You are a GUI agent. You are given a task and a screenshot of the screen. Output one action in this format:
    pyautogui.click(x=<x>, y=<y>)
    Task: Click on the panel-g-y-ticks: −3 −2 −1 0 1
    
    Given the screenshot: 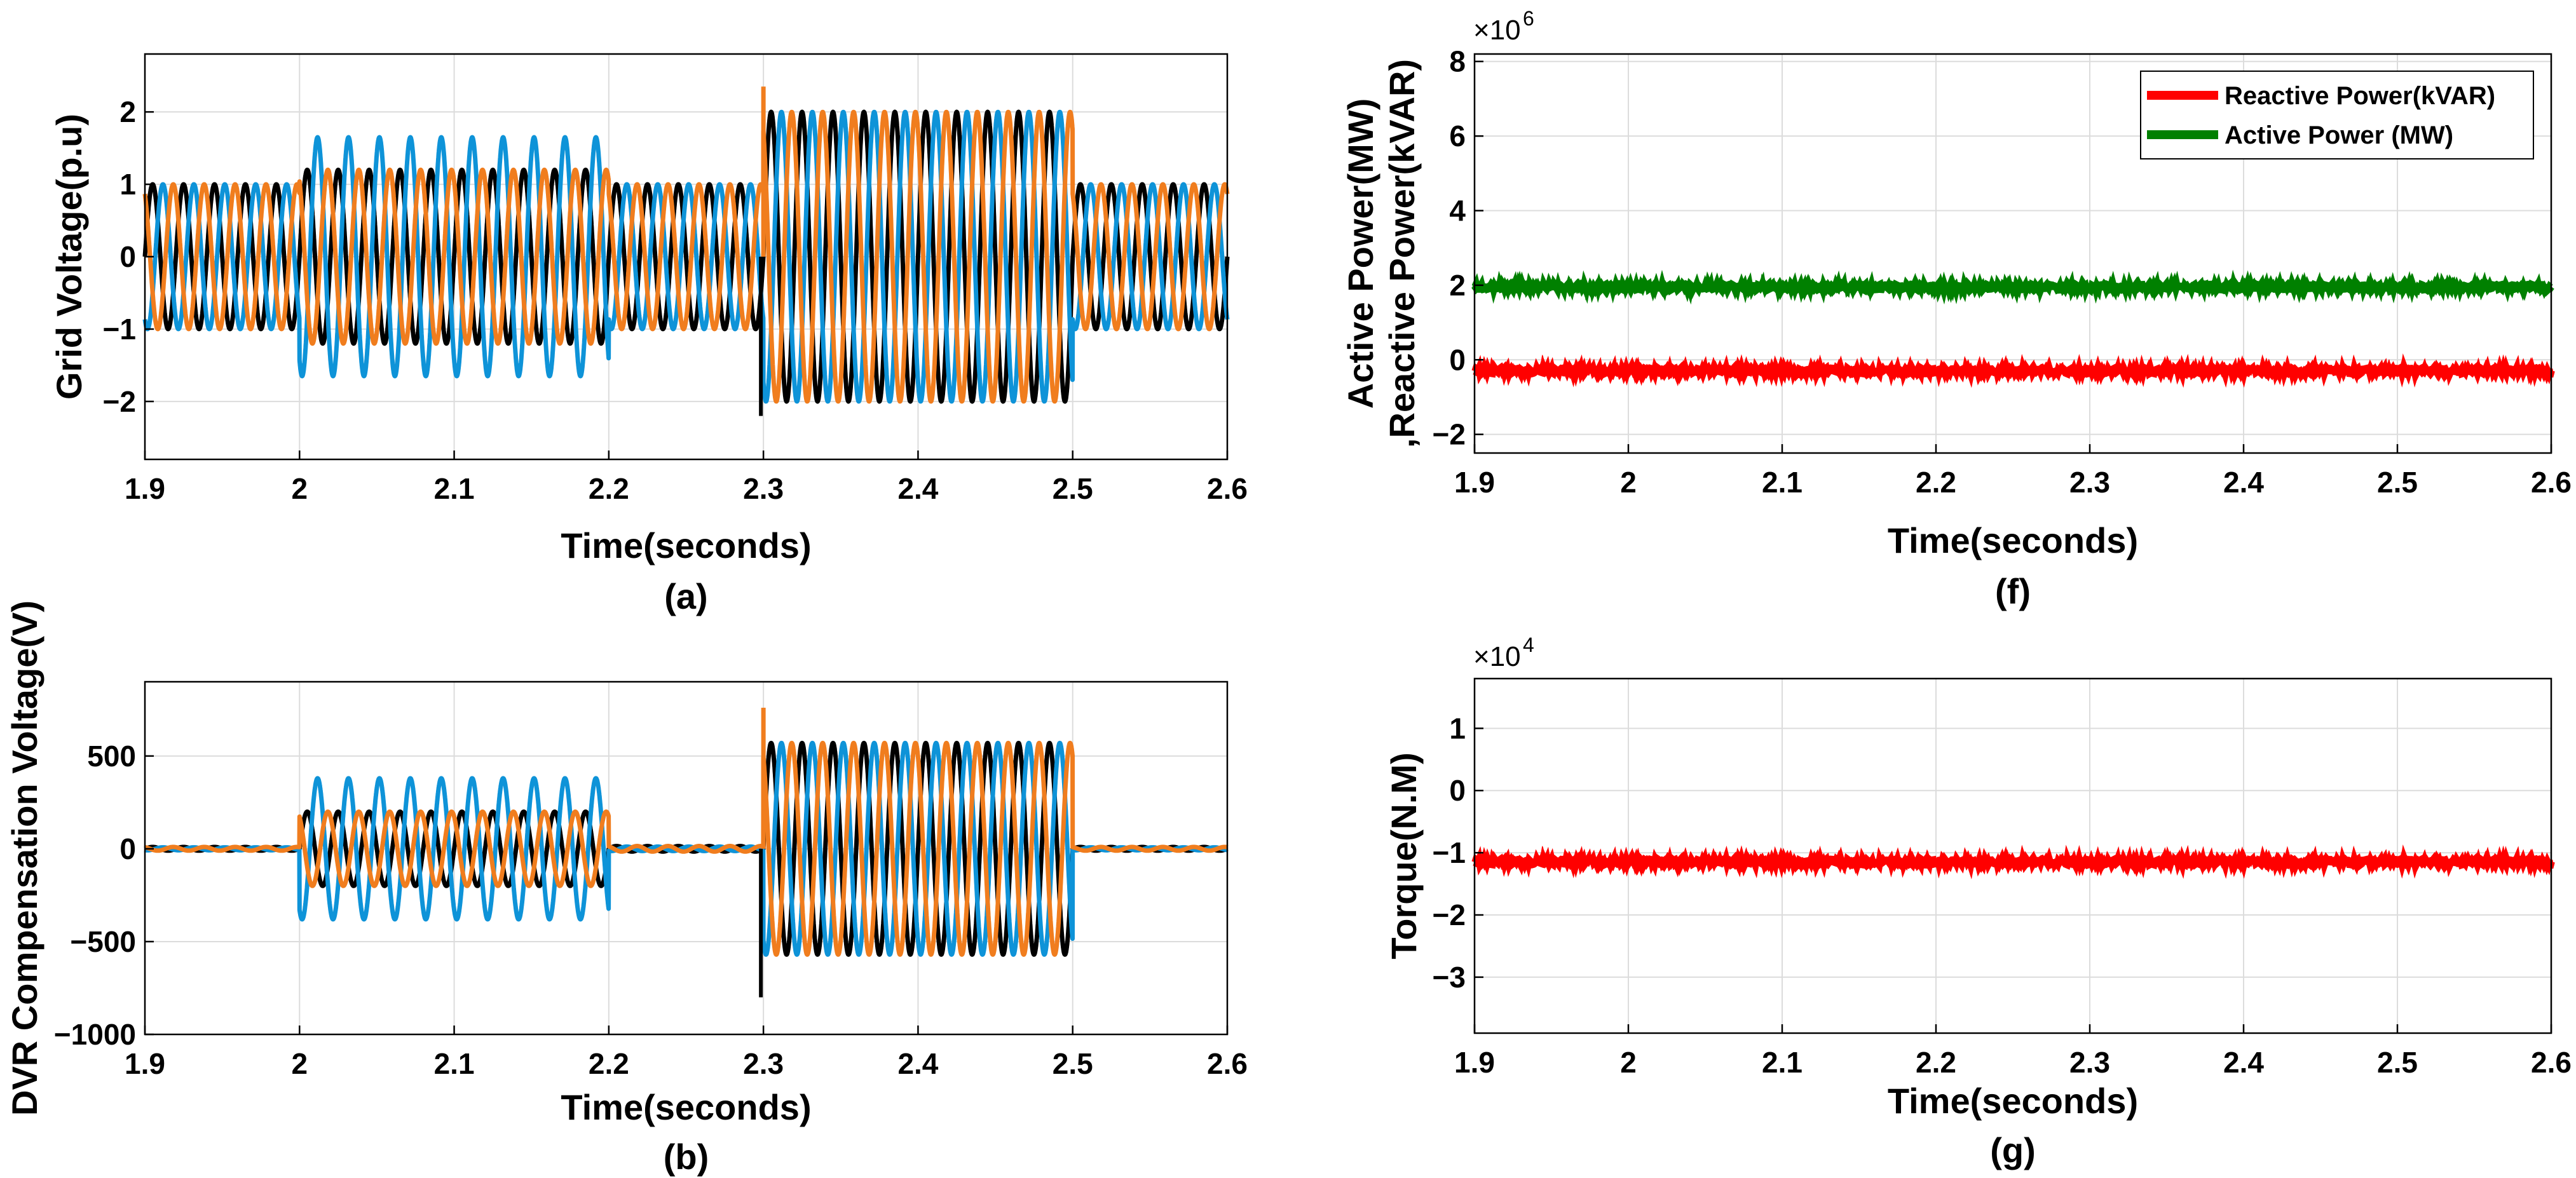 What is the action you would take?
    pyautogui.click(x=1458, y=853)
    